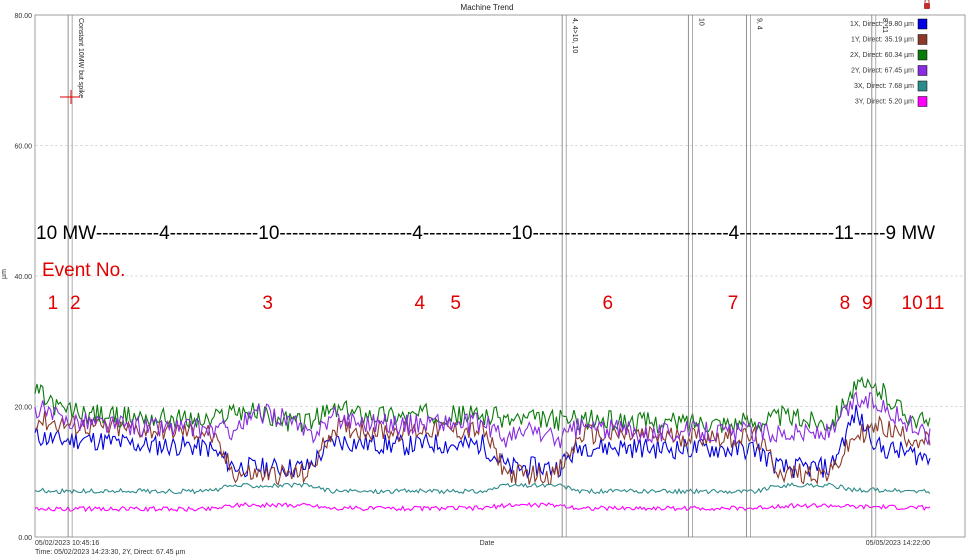 This screenshot has width=975, height=557. Describe the element at coordinates (4, 274) in the screenshot. I see `y-axis-label: µm` at that location.